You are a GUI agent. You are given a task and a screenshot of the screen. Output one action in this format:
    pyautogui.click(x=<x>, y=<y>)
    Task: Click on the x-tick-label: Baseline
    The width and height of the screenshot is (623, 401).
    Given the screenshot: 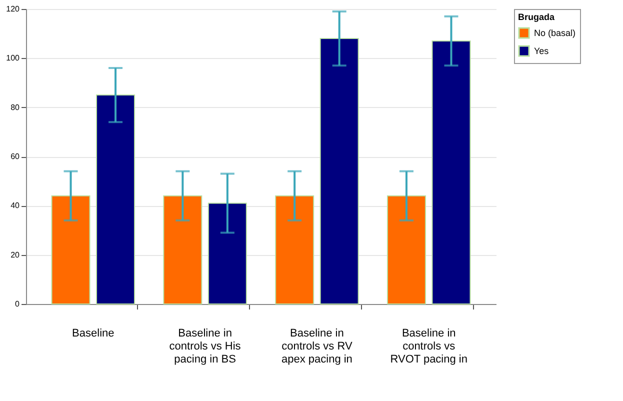 What is the action you would take?
    pyautogui.click(x=93, y=334)
    